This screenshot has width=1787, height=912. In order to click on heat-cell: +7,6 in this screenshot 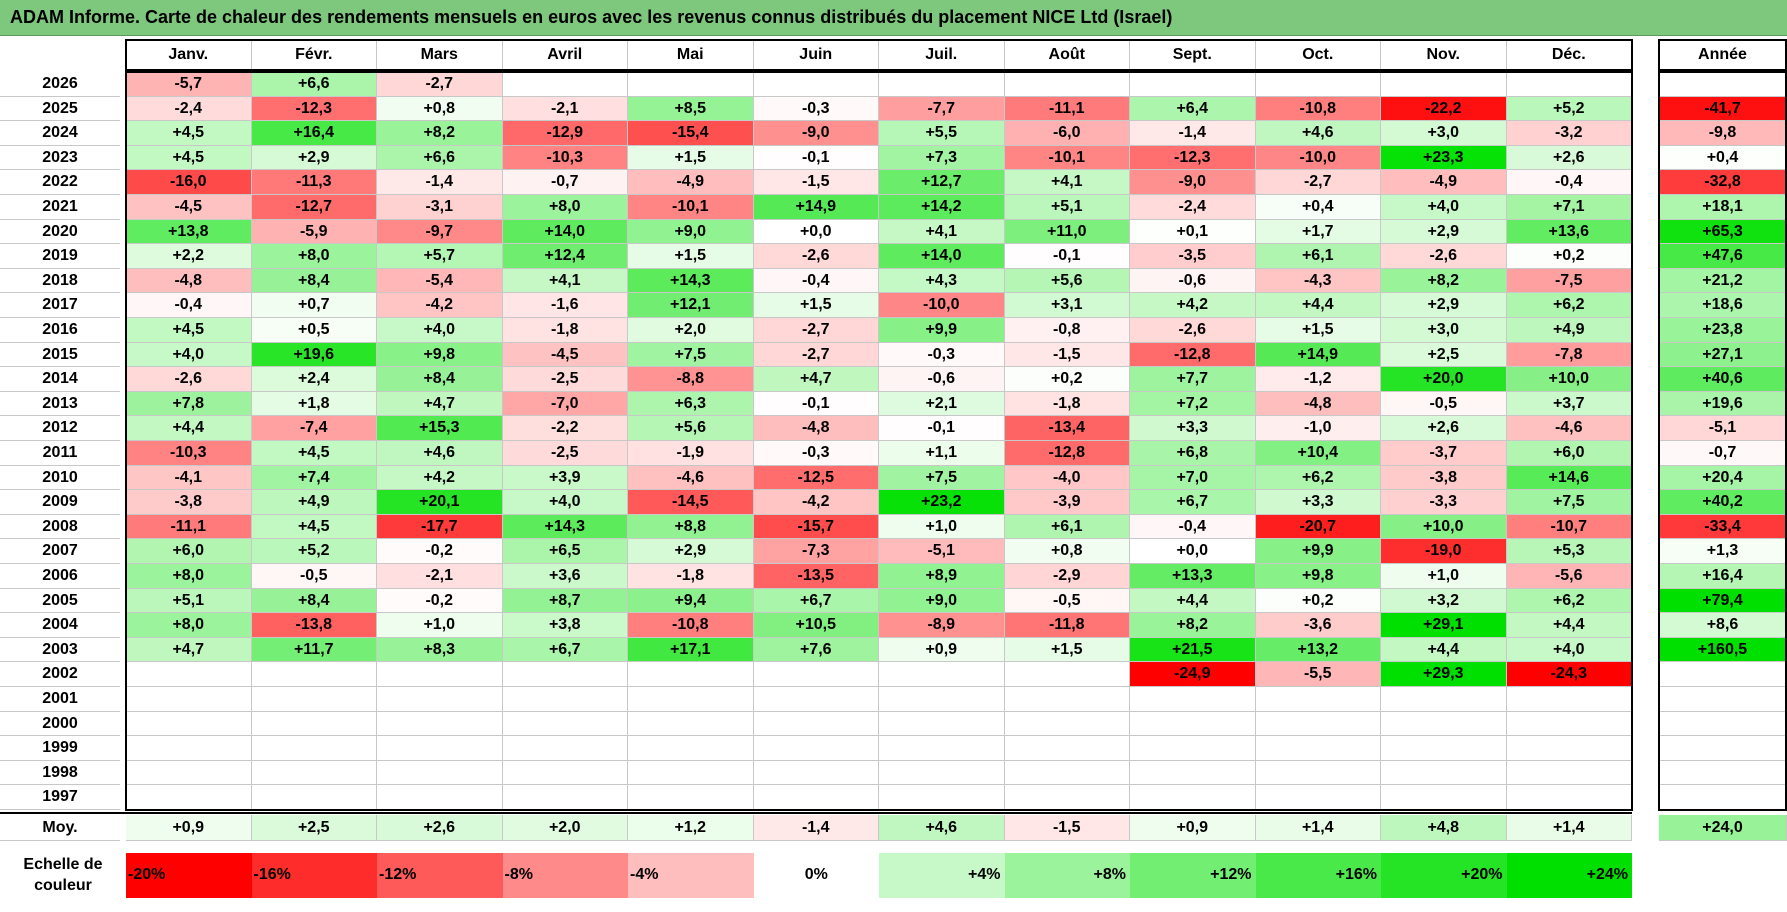, I will do `click(816, 650)`.